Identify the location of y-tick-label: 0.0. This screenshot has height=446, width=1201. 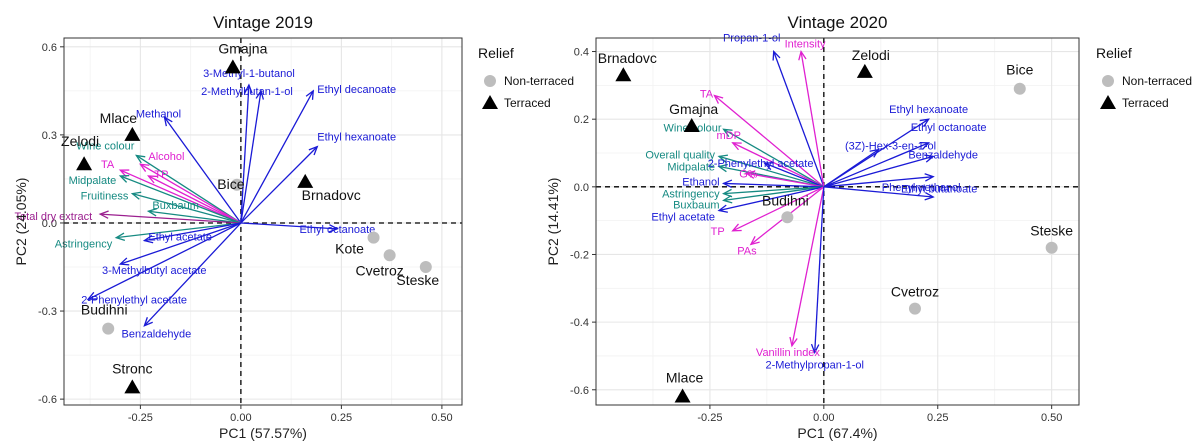
(581, 188).